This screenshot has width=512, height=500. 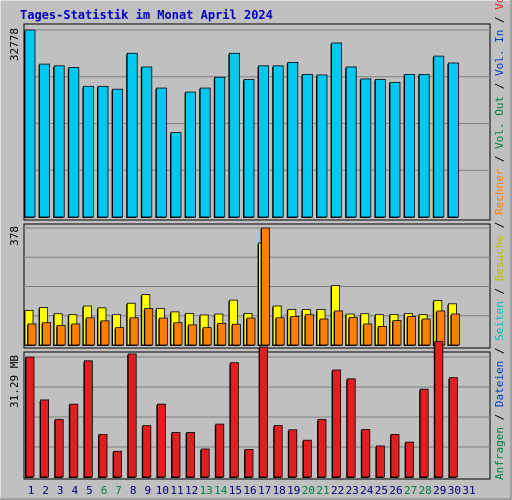 I want to click on x-tick-label-12: 12, so click(x=191, y=490).